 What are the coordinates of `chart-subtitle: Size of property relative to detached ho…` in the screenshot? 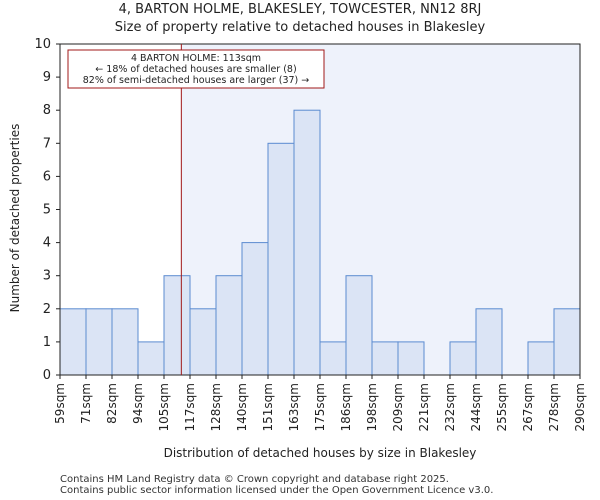 It's located at (300, 27).